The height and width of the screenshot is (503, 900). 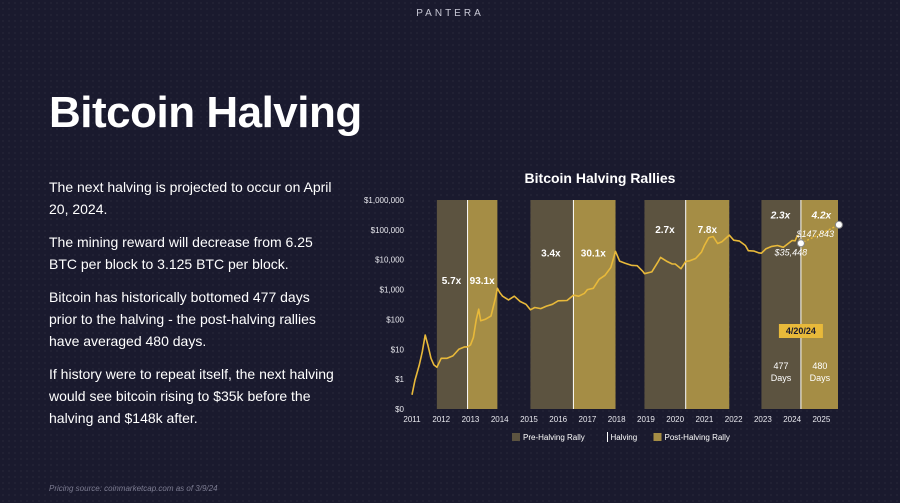 I want to click on x-tick-label: 2023, so click(x=763, y=419).